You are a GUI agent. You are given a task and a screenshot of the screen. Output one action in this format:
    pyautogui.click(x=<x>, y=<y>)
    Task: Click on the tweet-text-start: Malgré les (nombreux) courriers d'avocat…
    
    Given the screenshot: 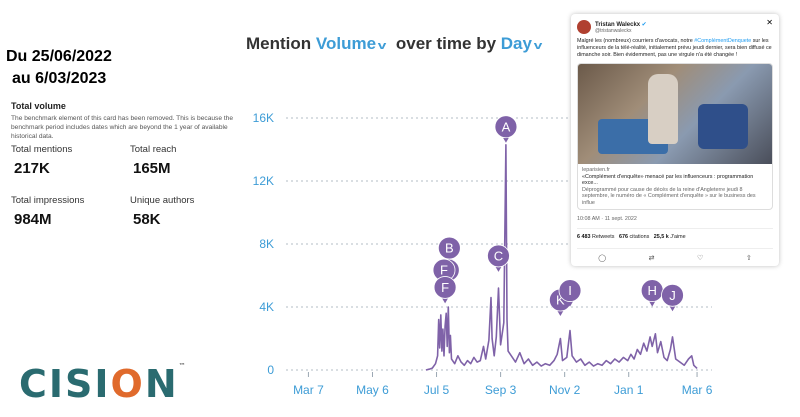 What is the action you would take?
    pyautogui.click(x=635, y=41)
    